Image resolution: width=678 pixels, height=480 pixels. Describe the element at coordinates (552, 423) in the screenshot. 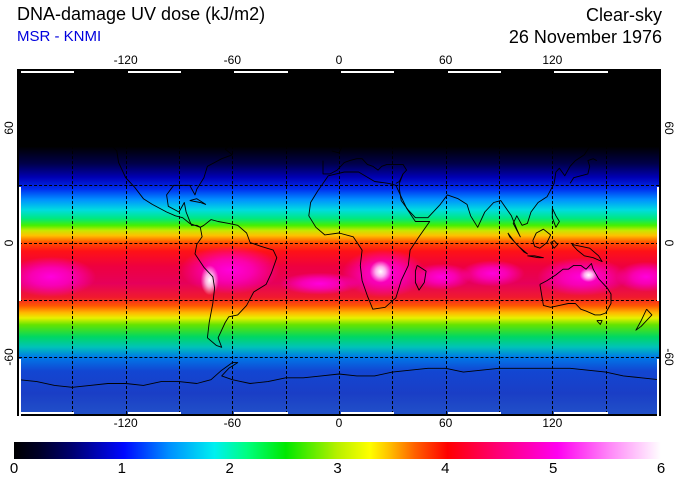

I see `lon-tick-label-bottom: 120` at that location.